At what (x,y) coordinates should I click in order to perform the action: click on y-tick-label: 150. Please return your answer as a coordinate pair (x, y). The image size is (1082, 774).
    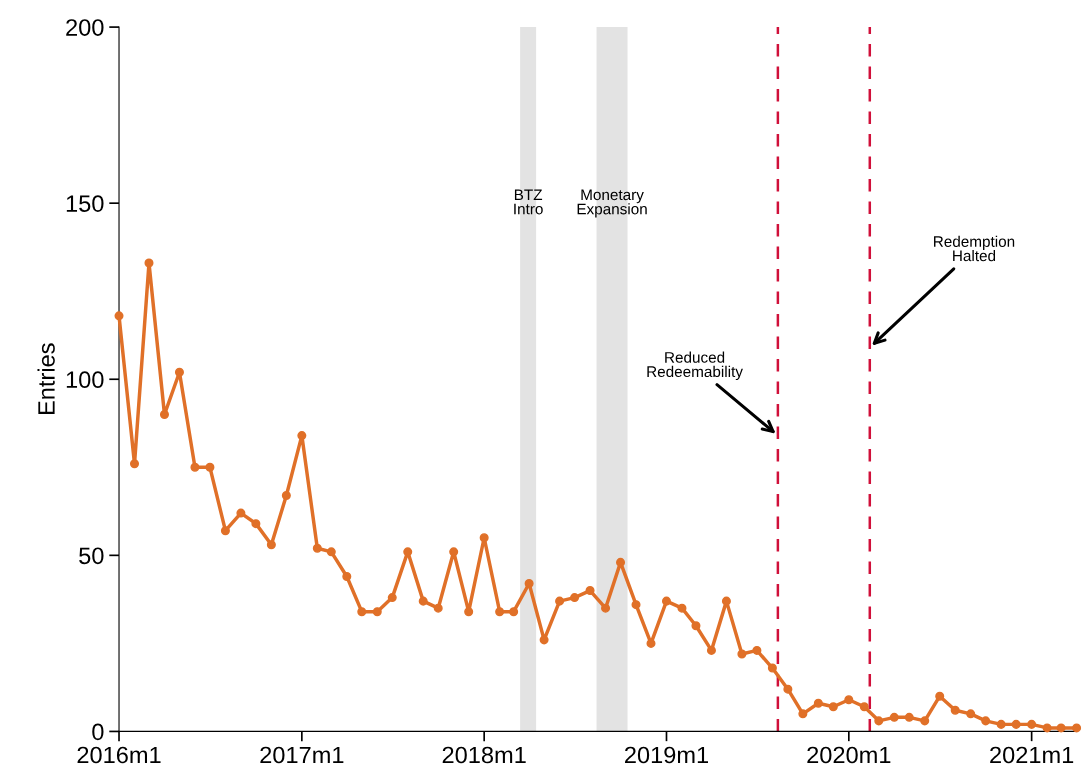
    Looking at the image, I should click on (85, 203).